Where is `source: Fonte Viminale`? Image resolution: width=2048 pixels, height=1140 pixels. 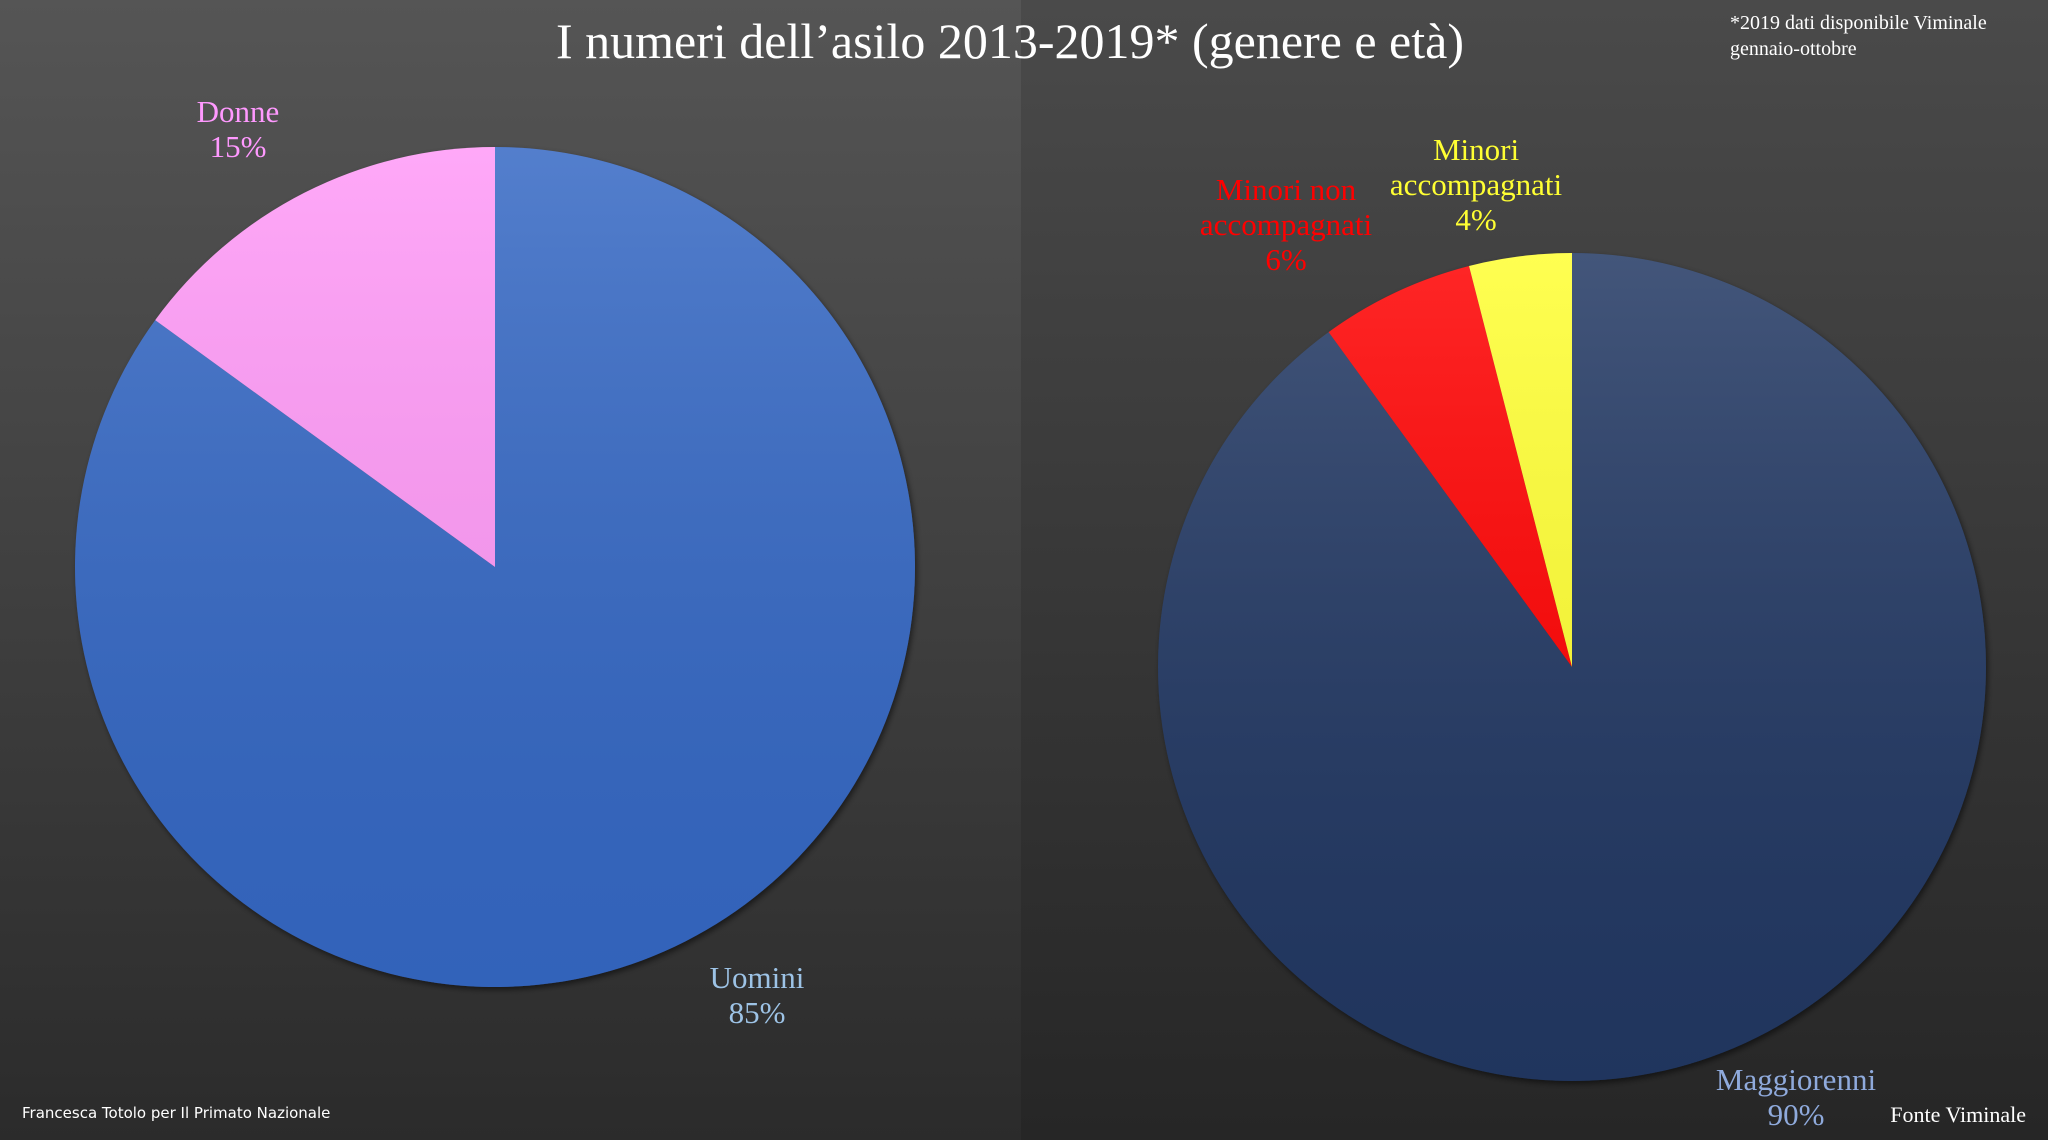
source: Fonte Viminale is located at coordinates (1958, 1114).